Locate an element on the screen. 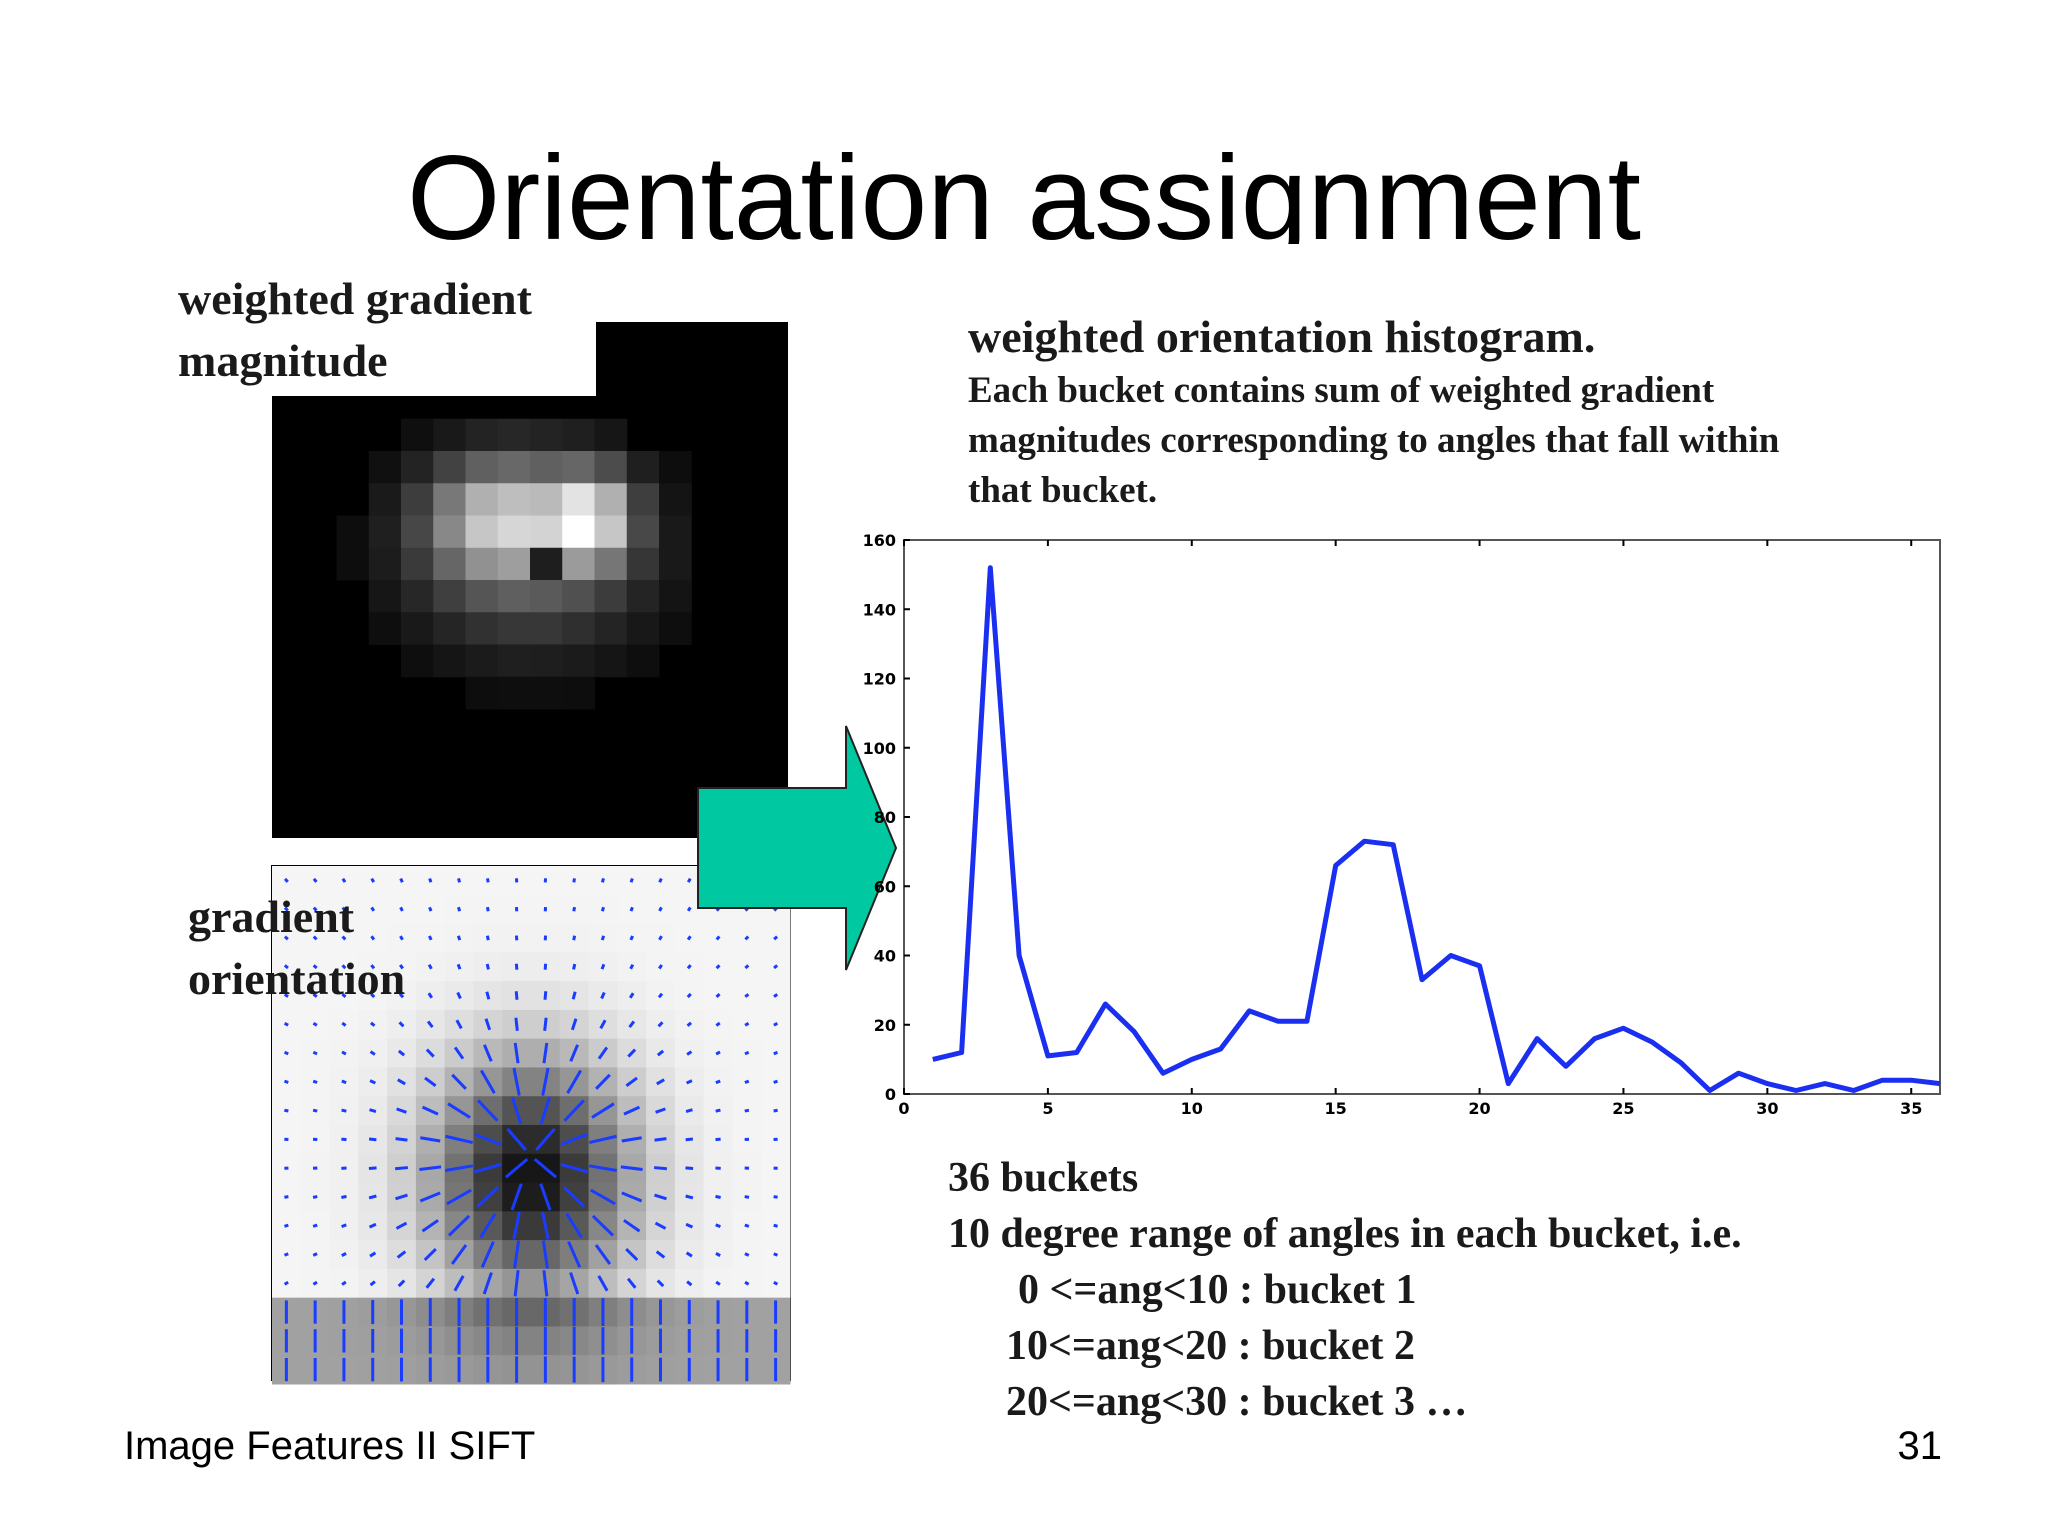  x-tick-label: 15 is located at coordinates (1336, 1108).